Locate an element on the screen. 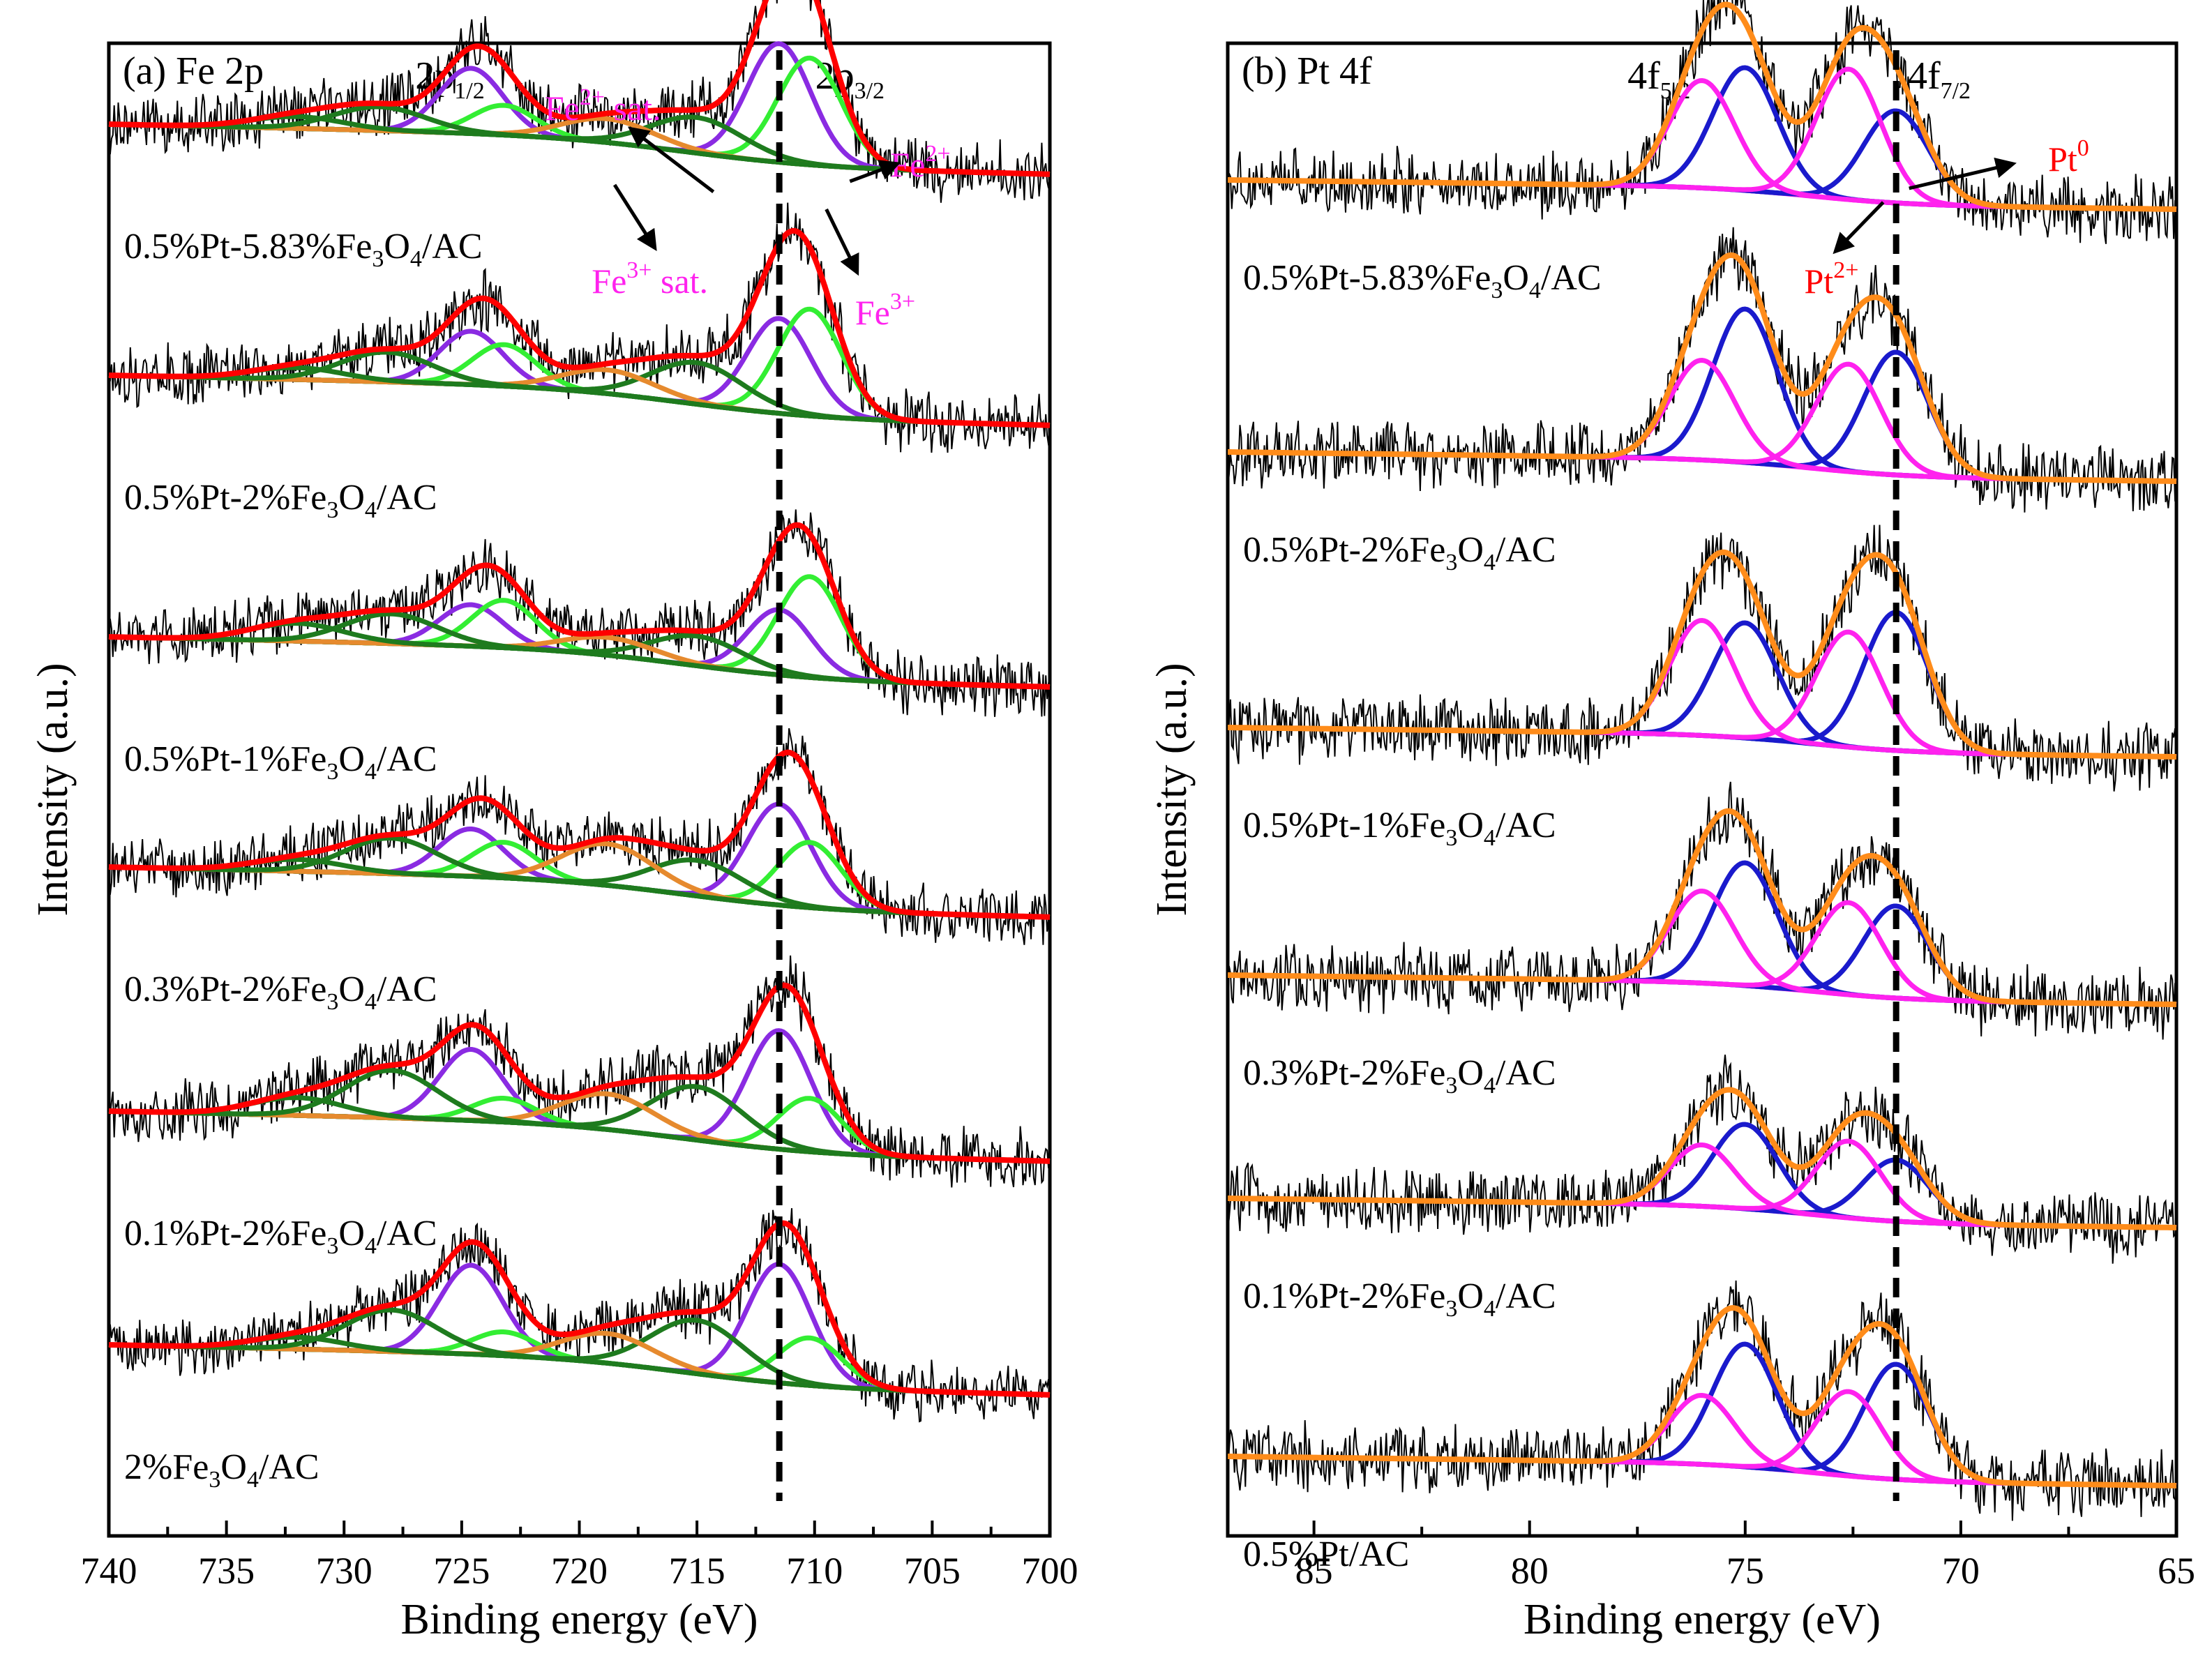 The height and width of the screenshot is (1674, 2212). x-tick-label: 85 is located at coordinates (1314, 1571).